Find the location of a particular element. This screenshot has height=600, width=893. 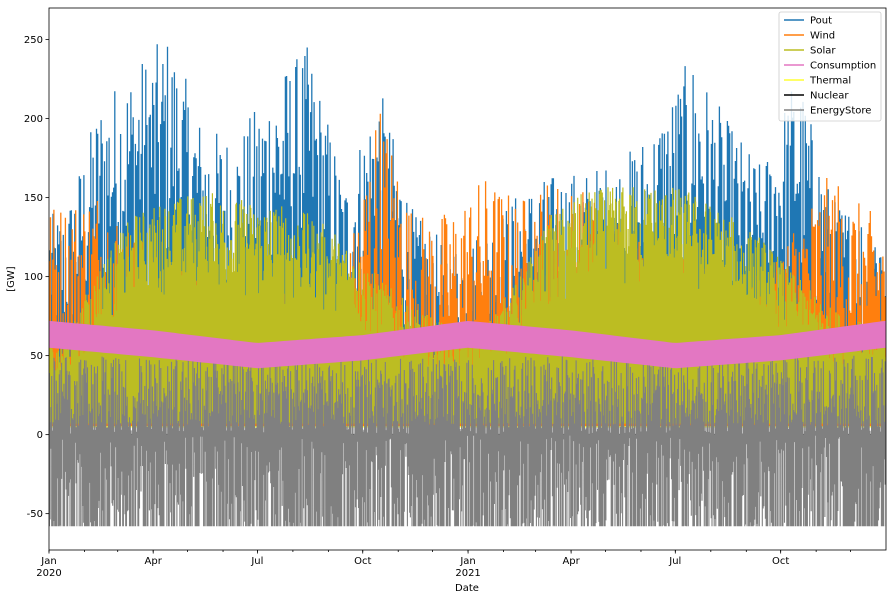

legend-label: EnergyStore is located at coordinates (840, 111).